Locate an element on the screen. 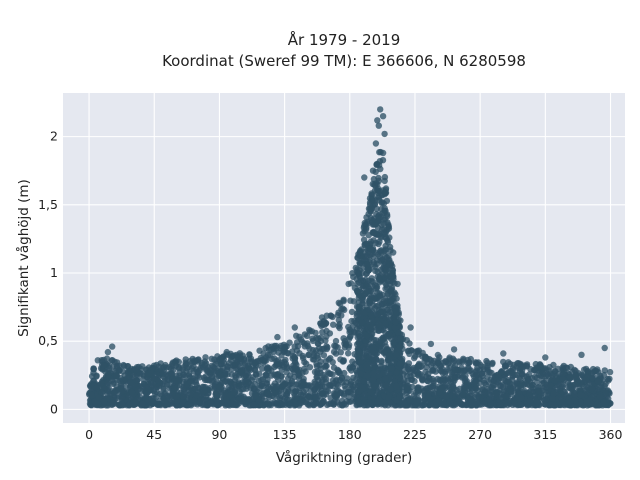  y-tick-label: 1 is located at coordinates (54, 272).